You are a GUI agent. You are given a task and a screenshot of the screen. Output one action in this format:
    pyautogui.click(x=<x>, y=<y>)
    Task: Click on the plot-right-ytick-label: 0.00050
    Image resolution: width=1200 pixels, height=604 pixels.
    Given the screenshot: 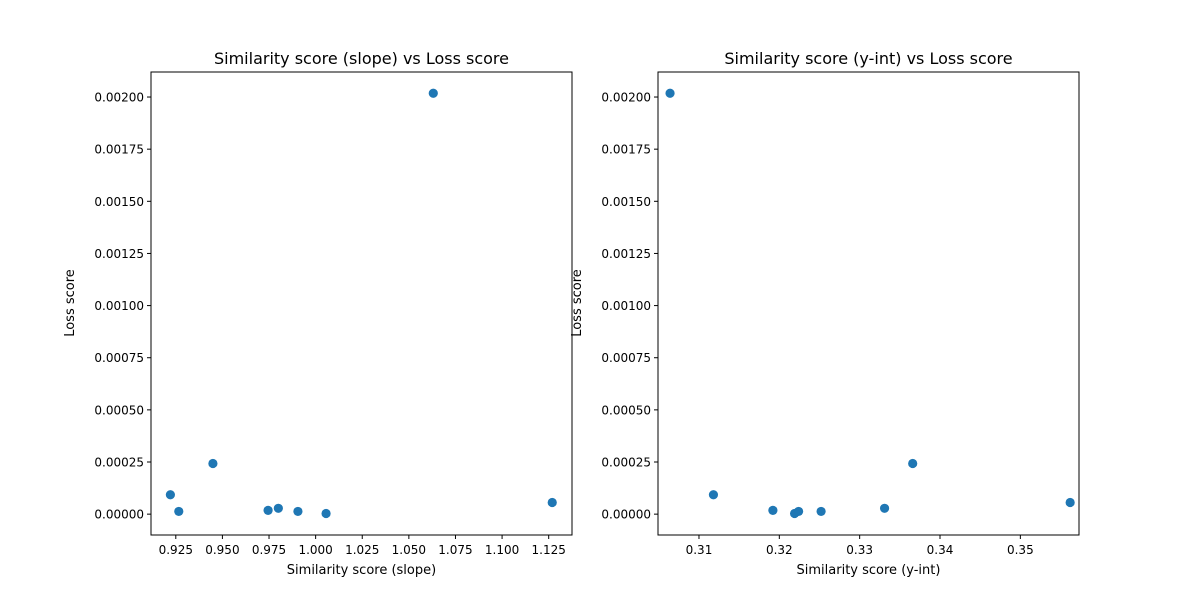 What is the action you would take?
    pyautogui.click(x=626, y=410)
    